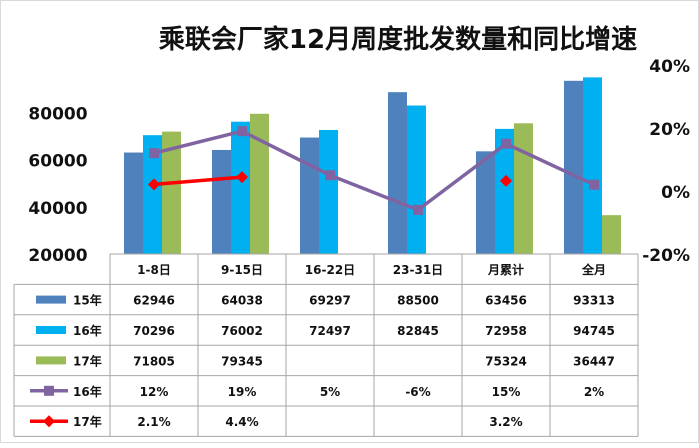 The width and height of the screenshot is (699, 448). Describe the element at coordinates (506, 361) in the screenshot. I see `data-label: 75324` at that location.